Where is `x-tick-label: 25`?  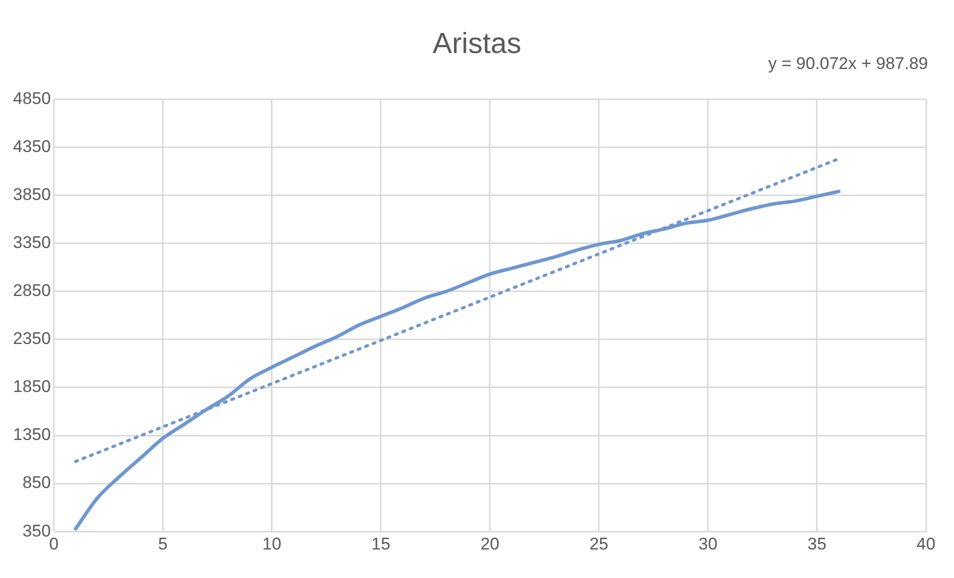
x-tick-label: 25 is located at coordinates (598, 544).